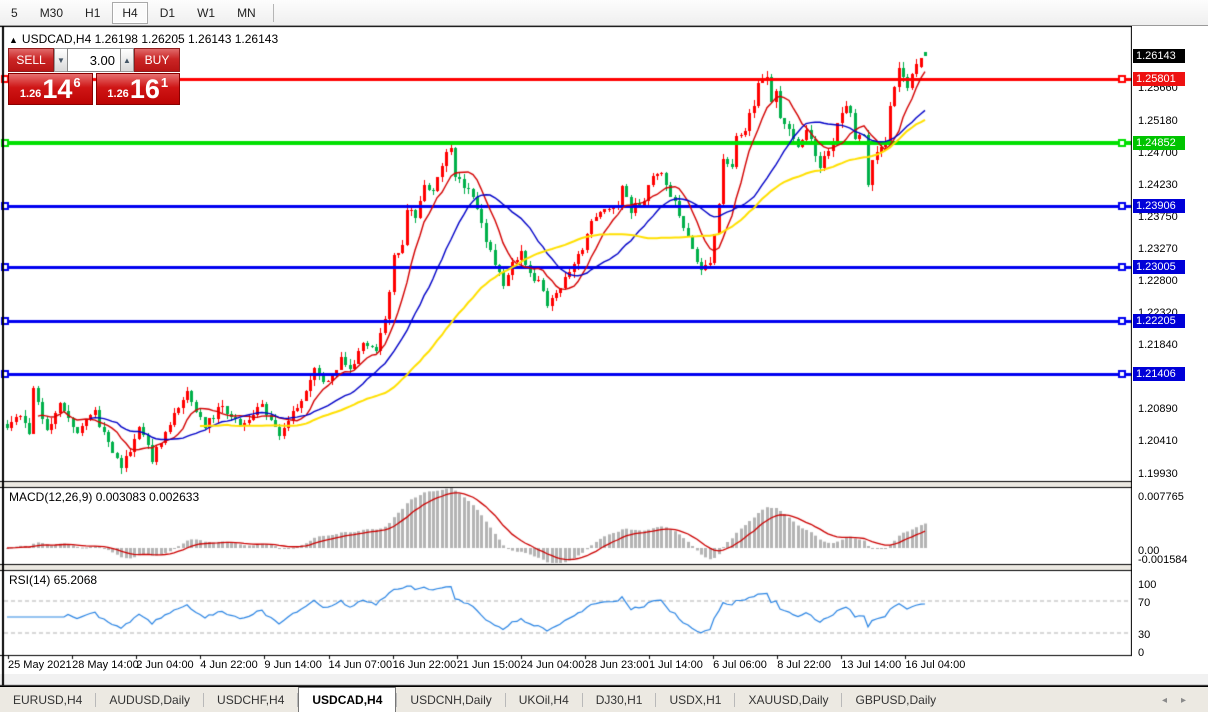 The width and height of the screenshot is (1208, 712). I want to click on price-badge: 1.25801, so click(1159, 79).